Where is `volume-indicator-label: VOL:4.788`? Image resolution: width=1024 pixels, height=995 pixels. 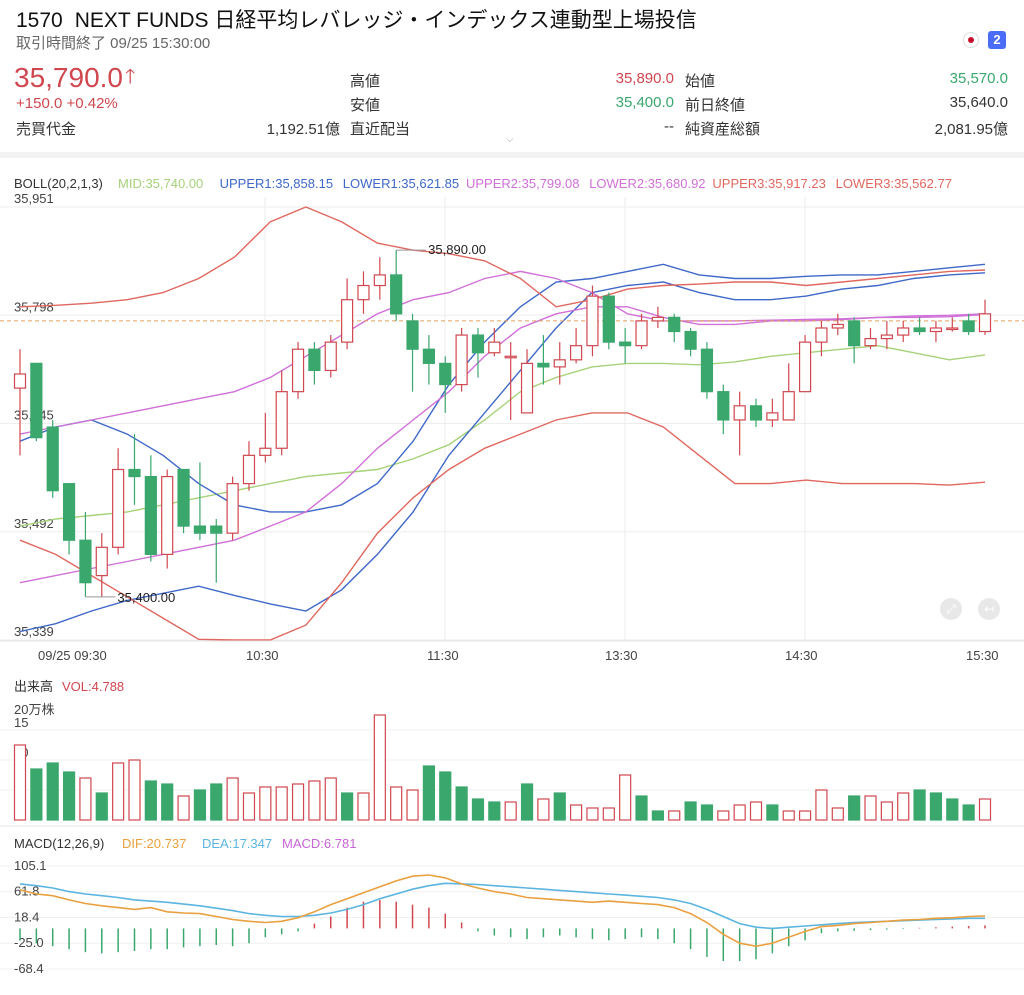
volume-indicator-label: VOL:4.788 is located at coordinates (93, 686).